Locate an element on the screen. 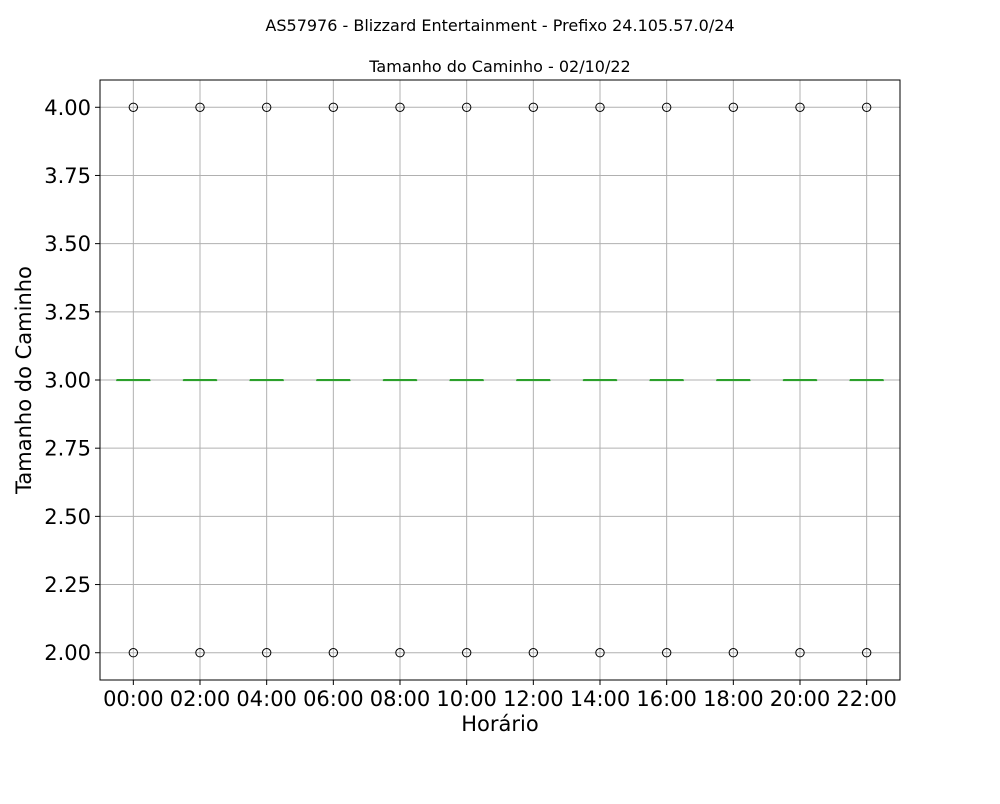  x-tick-label: 00:00 is located at coordinates (133, 699).